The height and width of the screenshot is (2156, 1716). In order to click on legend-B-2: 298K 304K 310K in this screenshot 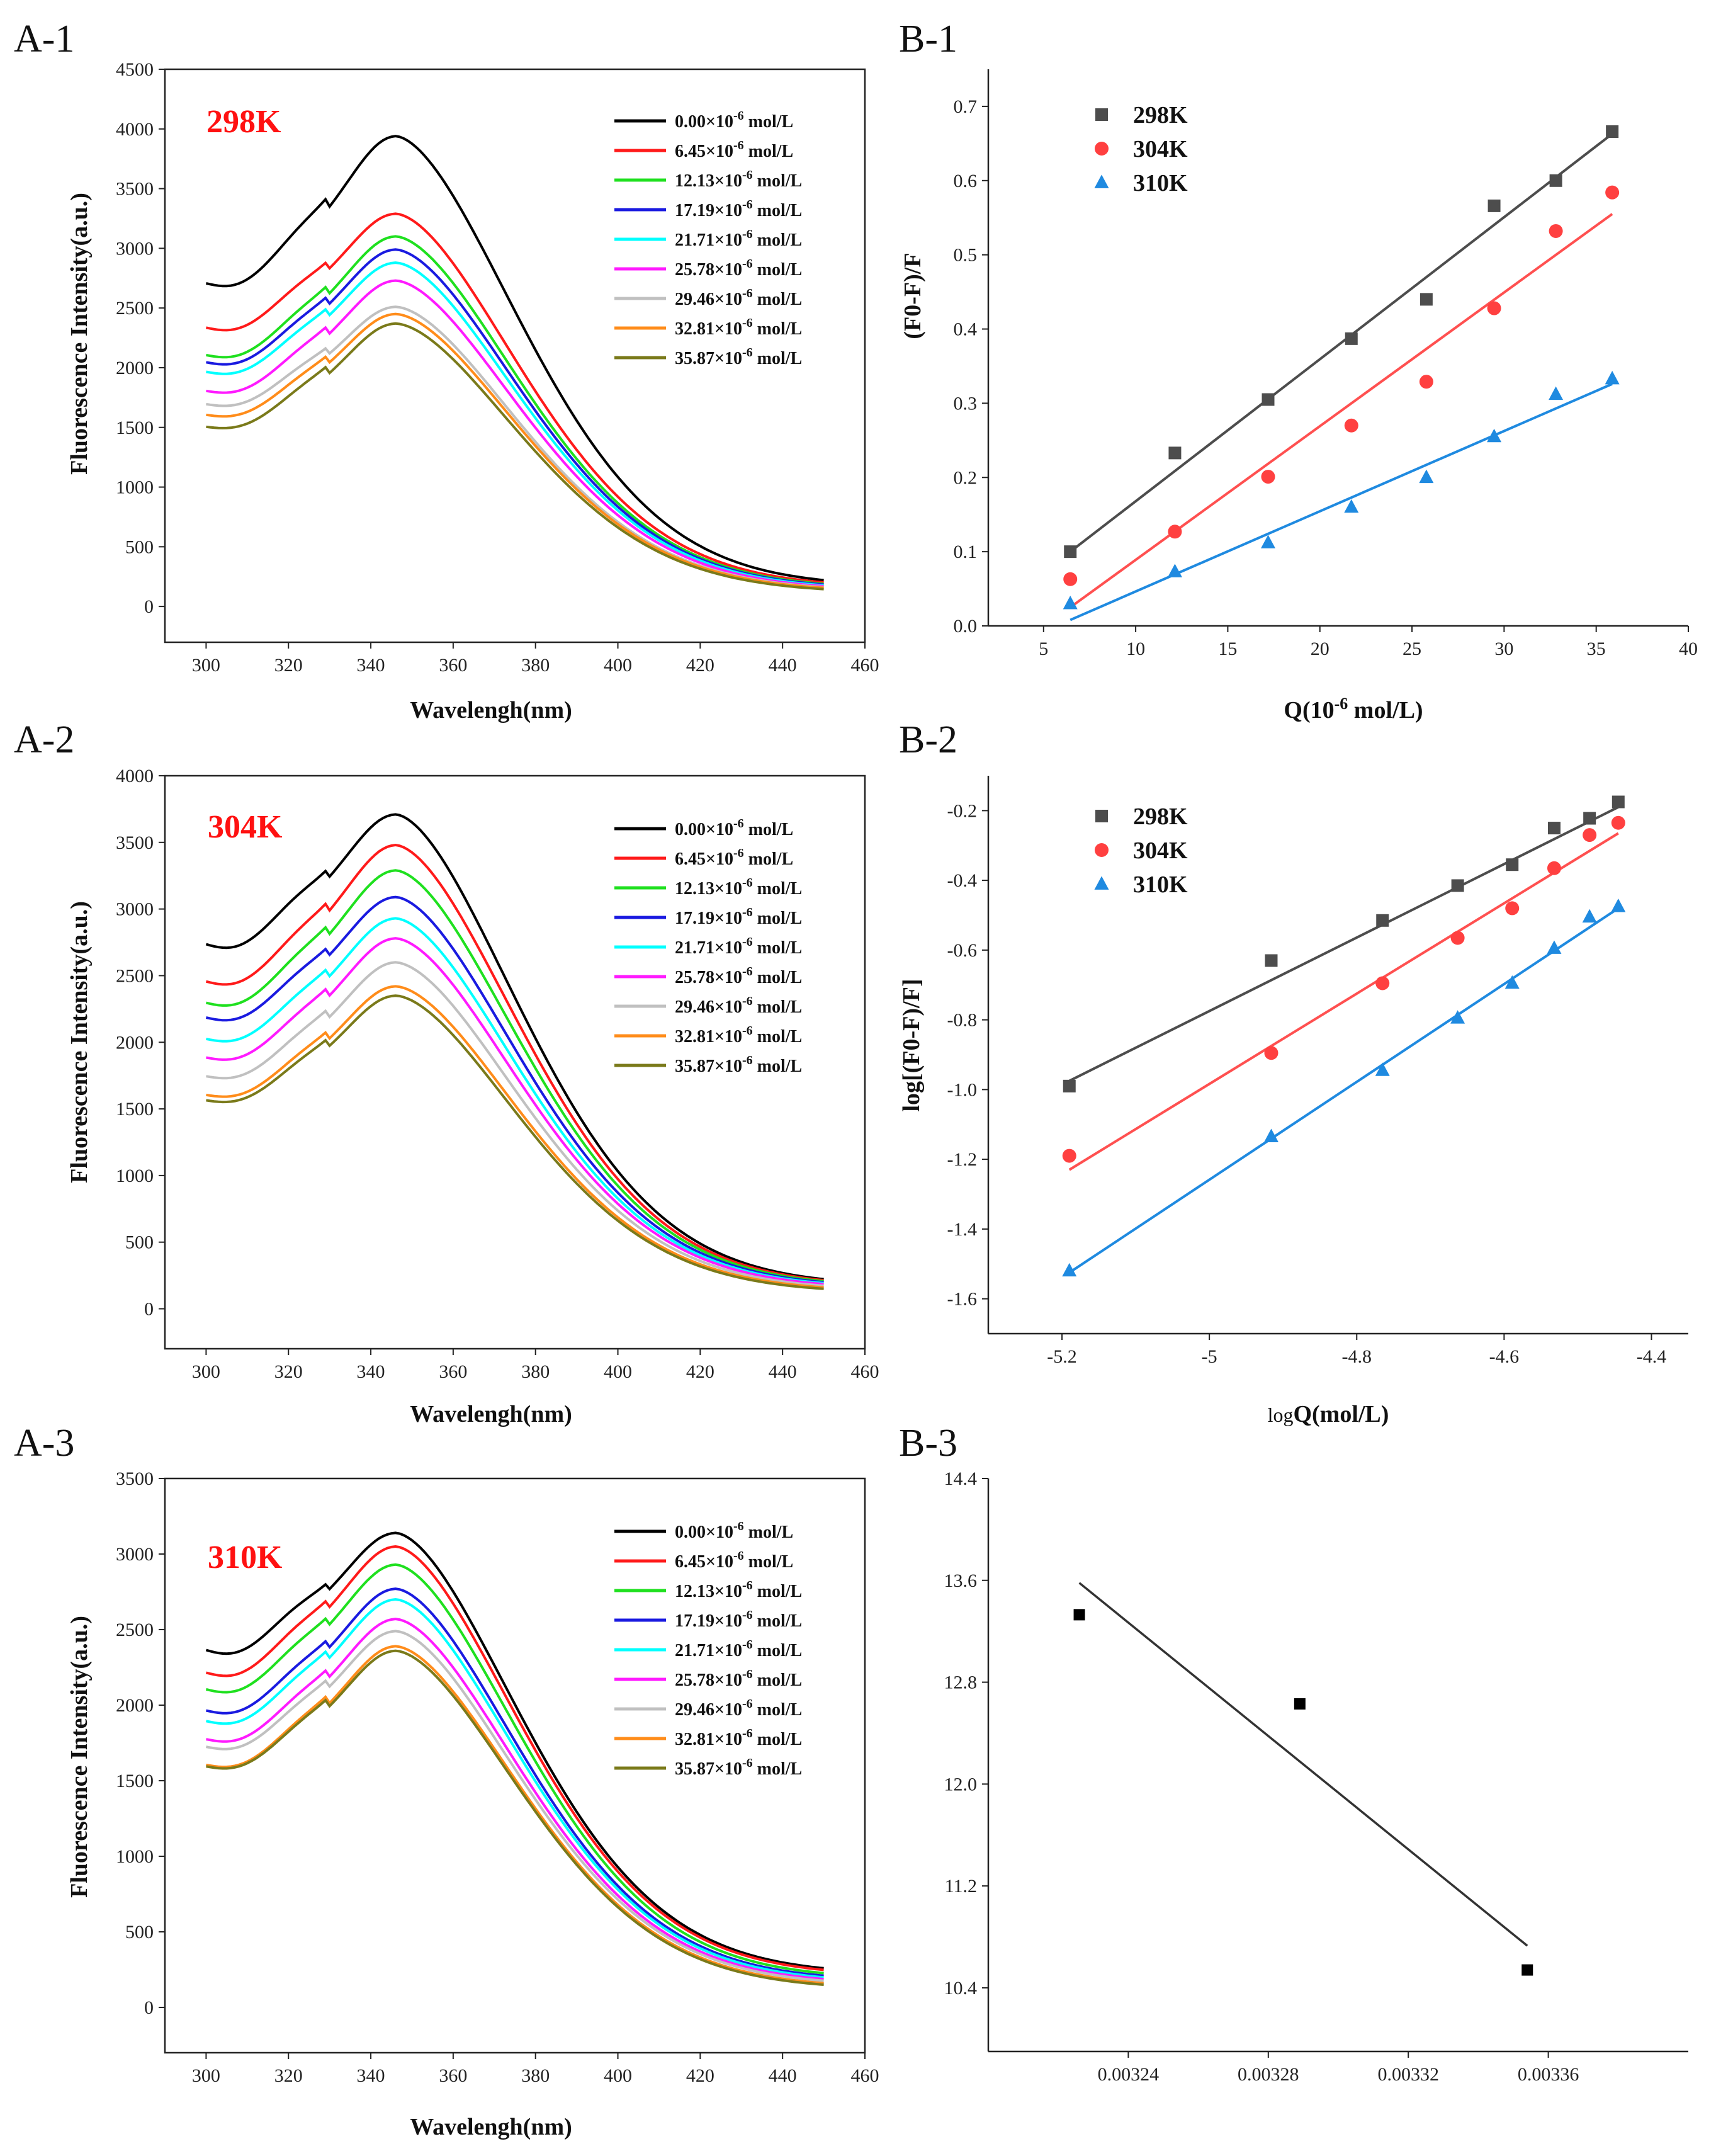, I will do `click(1141, 850)`.